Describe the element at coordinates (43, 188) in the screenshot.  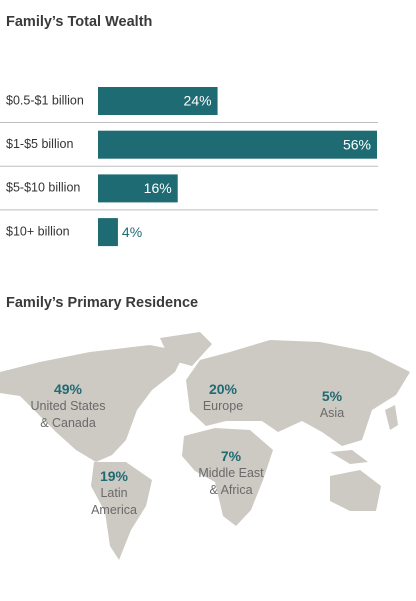
I see `category-label: $5-$10 billion` at that location.